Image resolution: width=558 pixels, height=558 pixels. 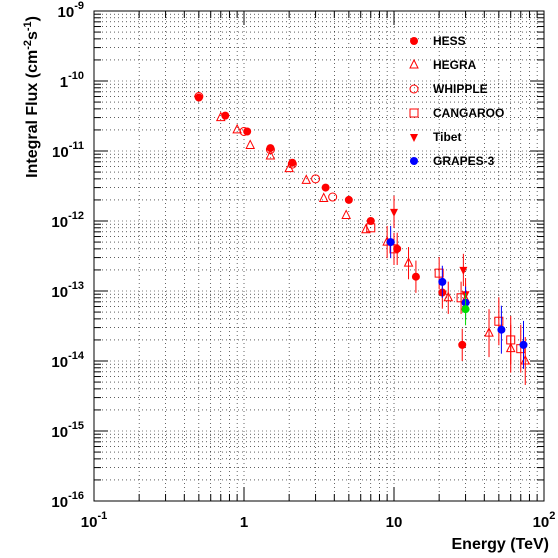 I want to click on legend-label: WHIPPLE, so click(x=460, y=89).